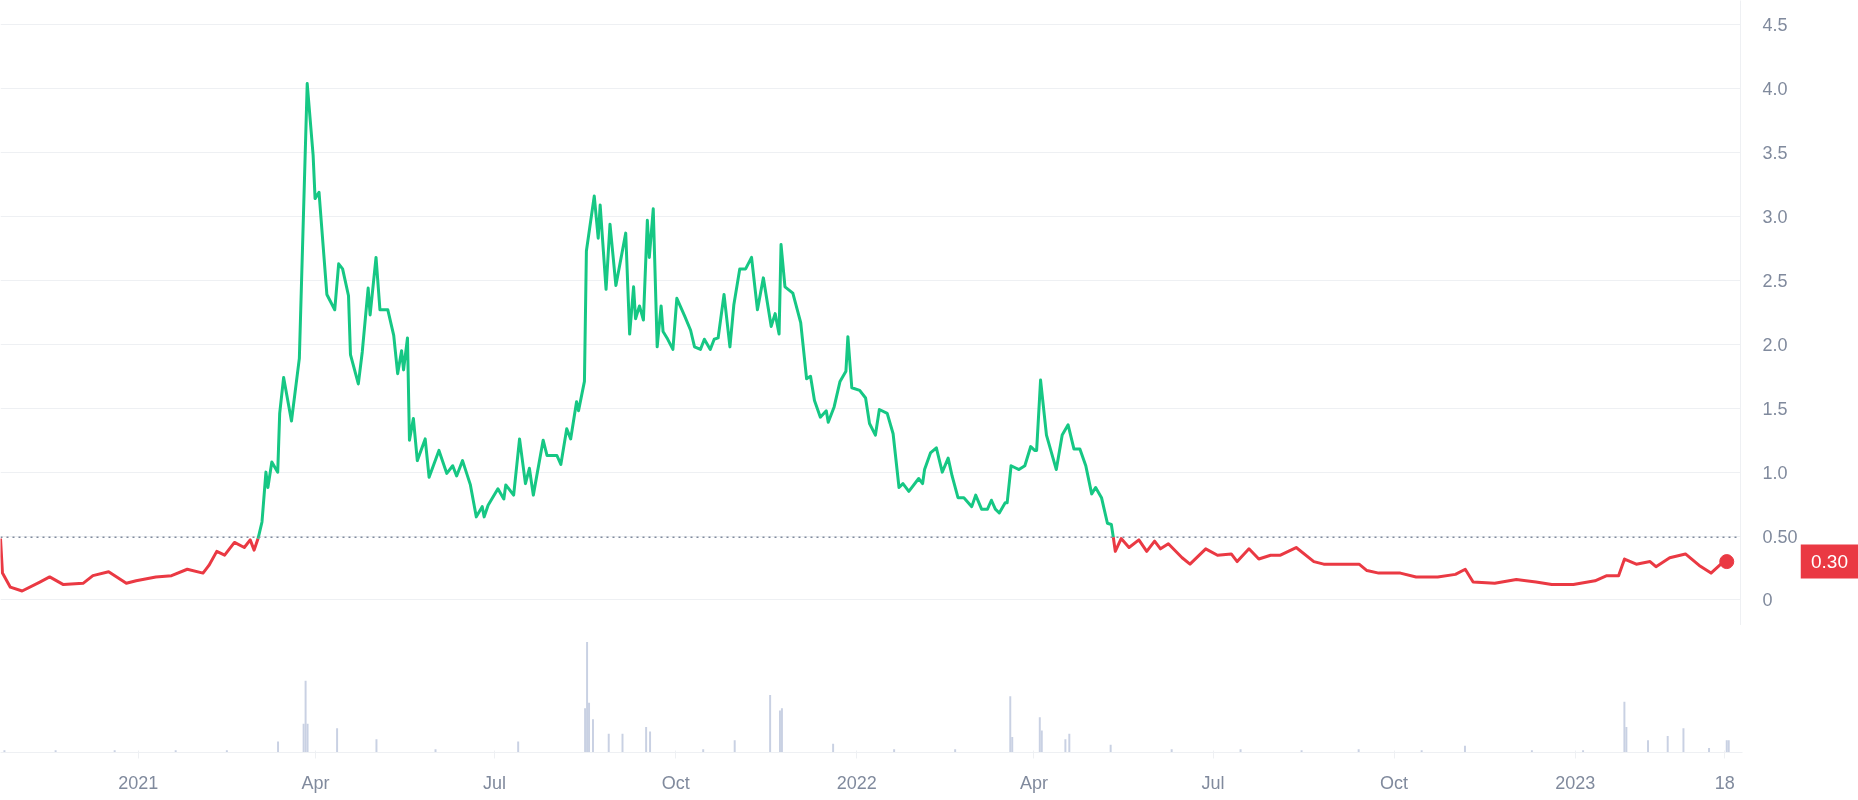 This screenshot has width=1858, height=800. What do you see at coordinates (1775, 217) in the screenshot?
I see `y-tick-label: 3.0` at bounding box center [1775, 217].